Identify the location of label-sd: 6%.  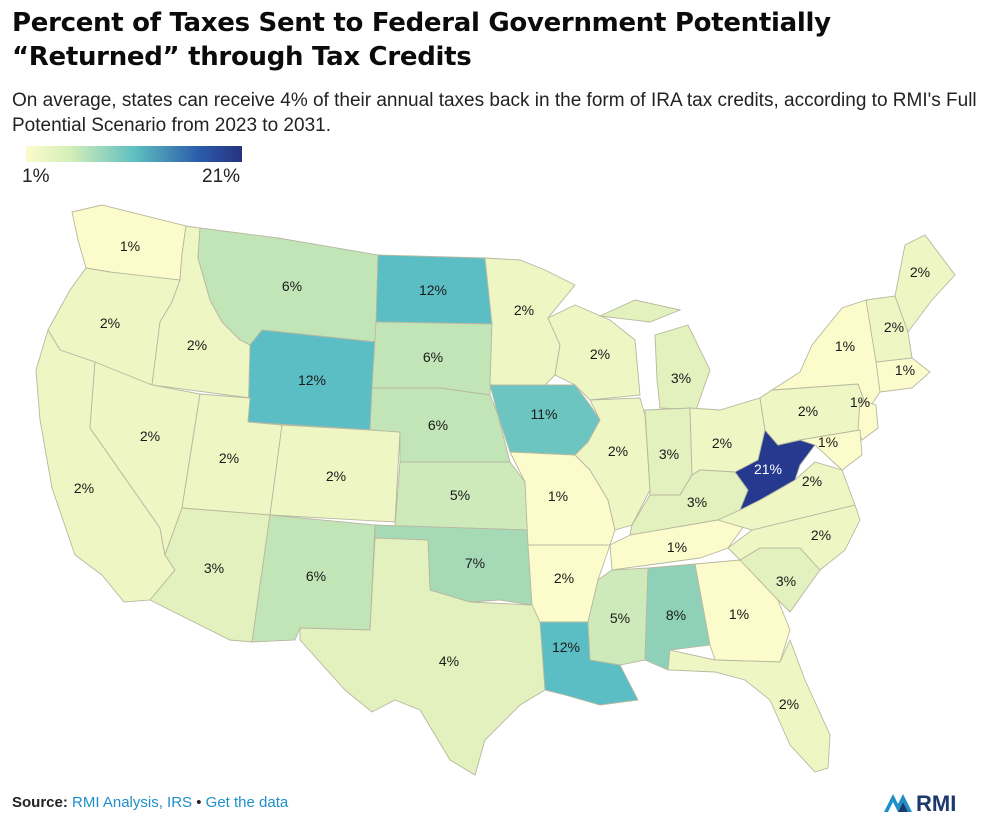
(433, 357).